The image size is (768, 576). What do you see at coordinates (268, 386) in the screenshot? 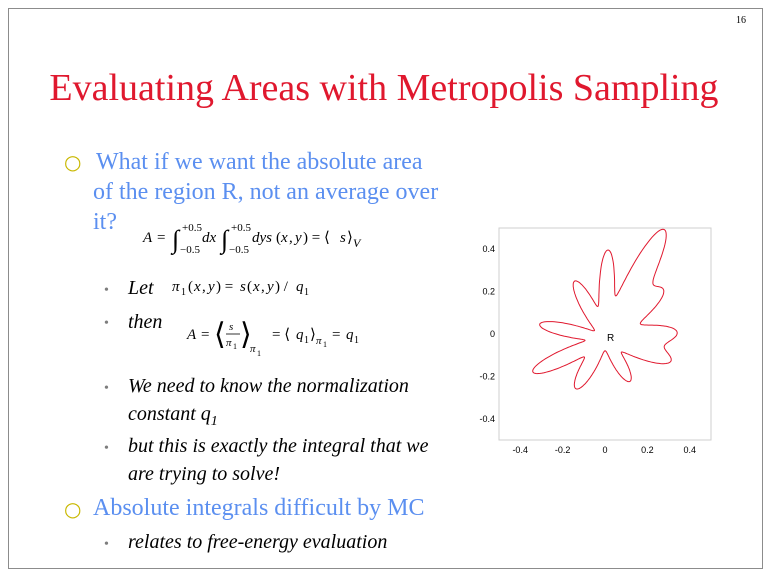
I see `sub-3-line-1: We need to know the normalization` at bounding box center [268, 386].